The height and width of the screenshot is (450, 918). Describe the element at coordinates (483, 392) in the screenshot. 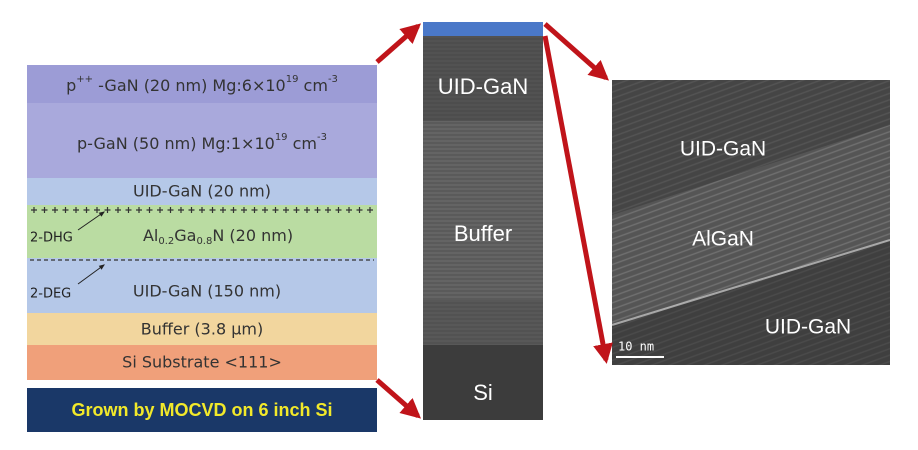

I see `tem-label: Si` at that location.